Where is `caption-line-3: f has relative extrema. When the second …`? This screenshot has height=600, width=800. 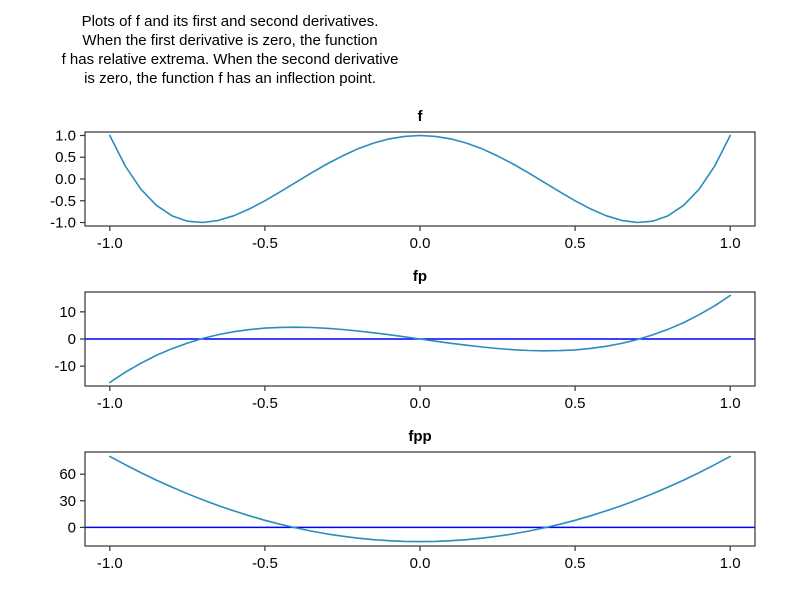
caption-line-3: f has relative extrema. When the second … is located at coordinates (230, 59).